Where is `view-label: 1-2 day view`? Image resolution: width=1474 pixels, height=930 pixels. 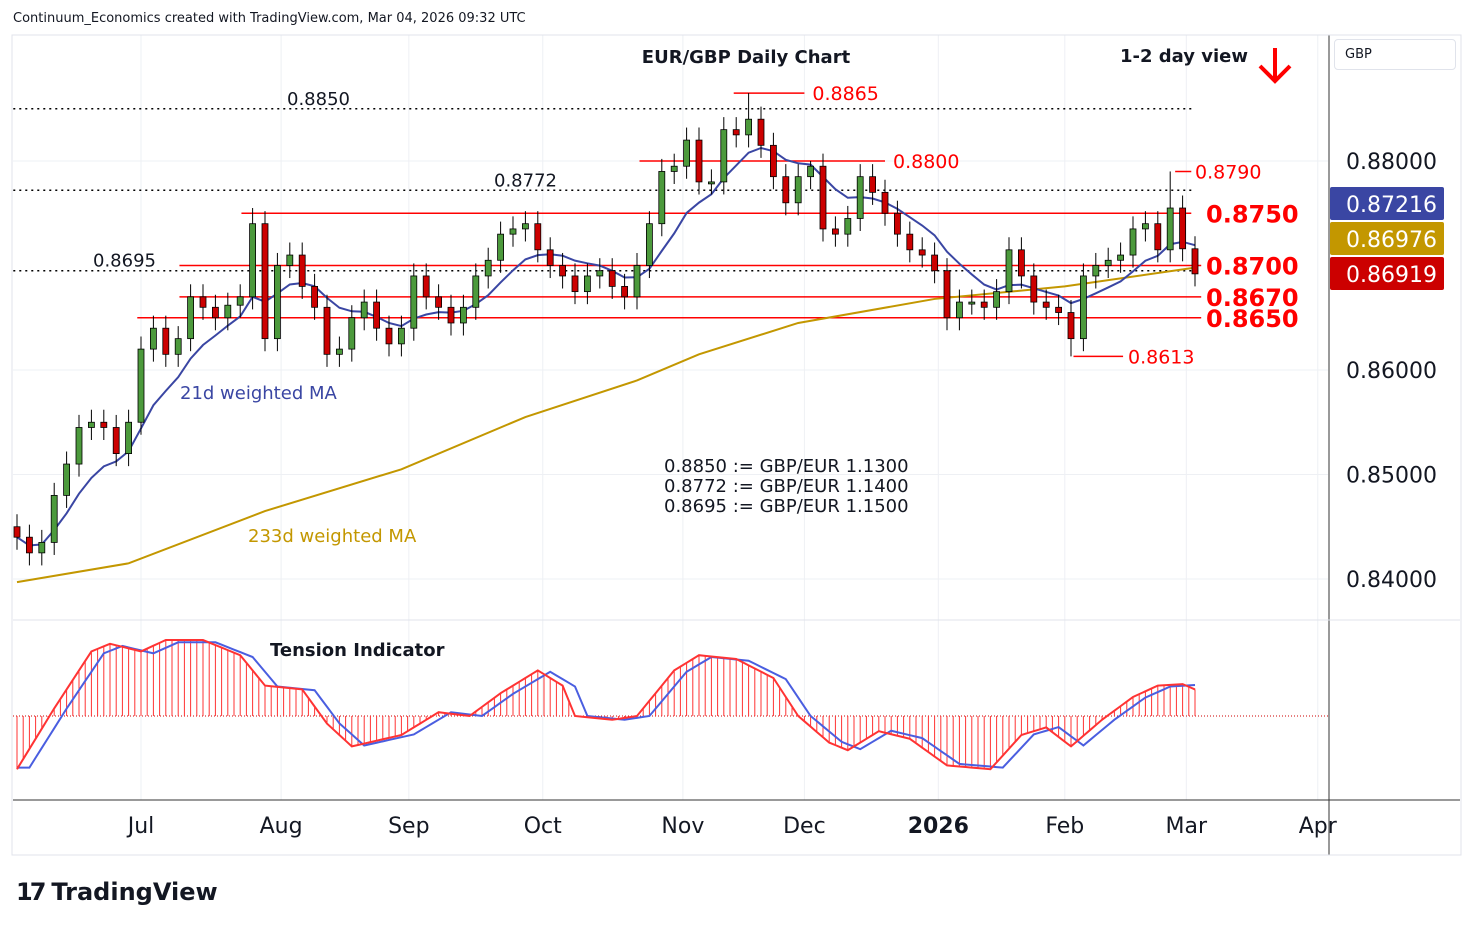 view-label: 1-2 day view is located at coordinates (1184, 56).